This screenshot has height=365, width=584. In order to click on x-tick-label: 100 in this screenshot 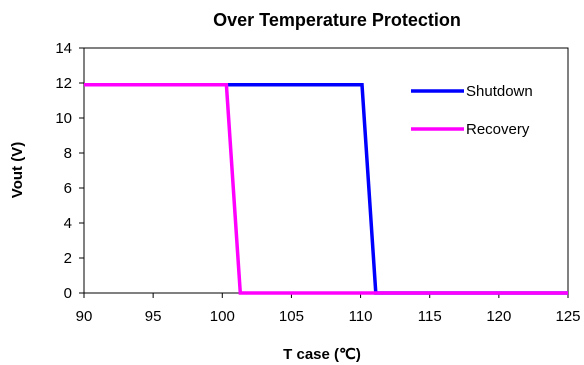, I will do `click(222, 316)`.